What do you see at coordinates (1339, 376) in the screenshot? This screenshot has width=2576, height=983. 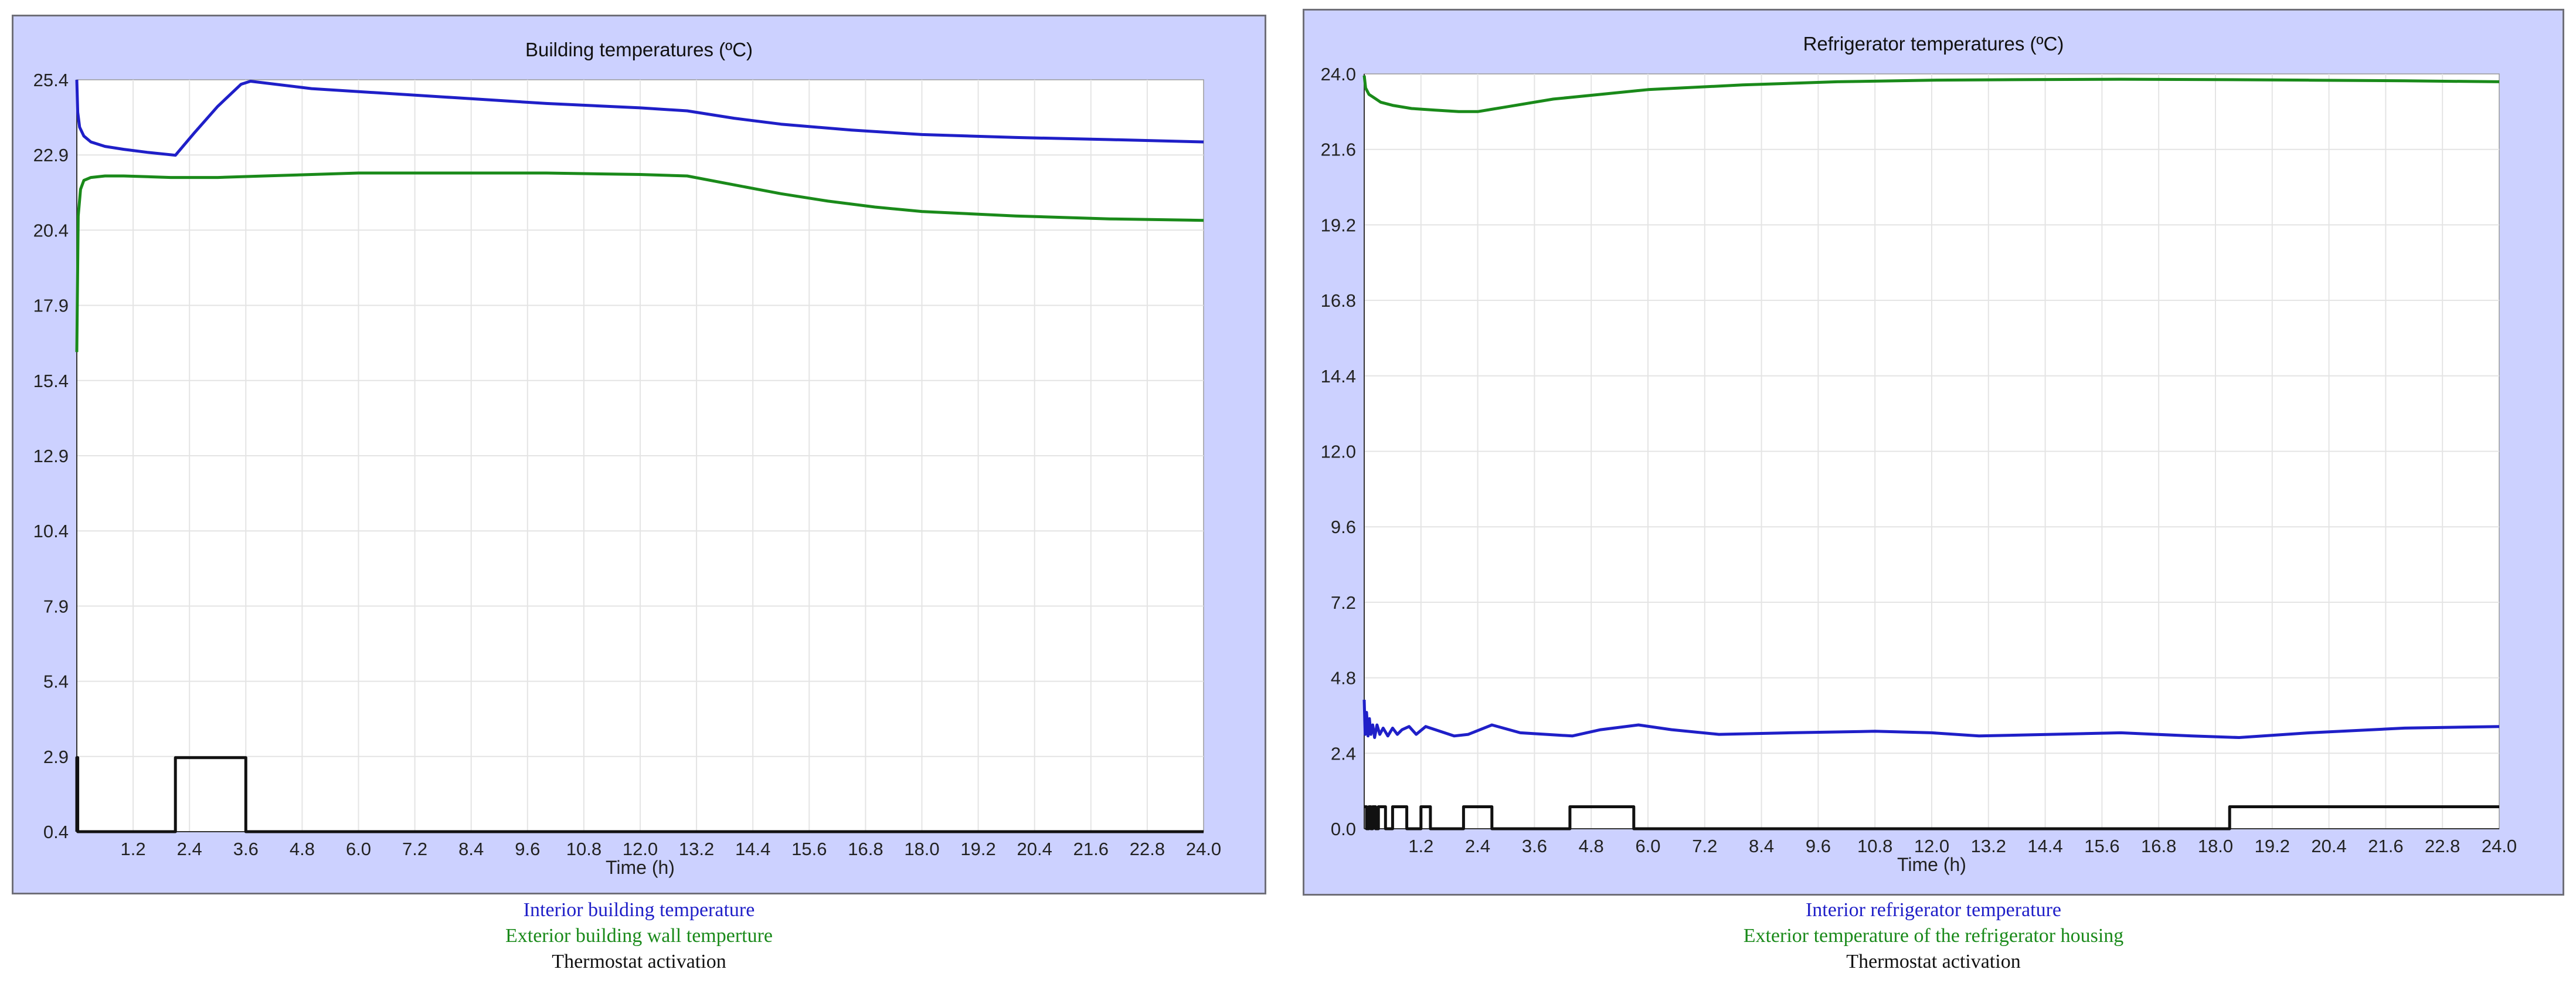 I see `y-tick-label: 14.4` at bounding box center [1339, 376].